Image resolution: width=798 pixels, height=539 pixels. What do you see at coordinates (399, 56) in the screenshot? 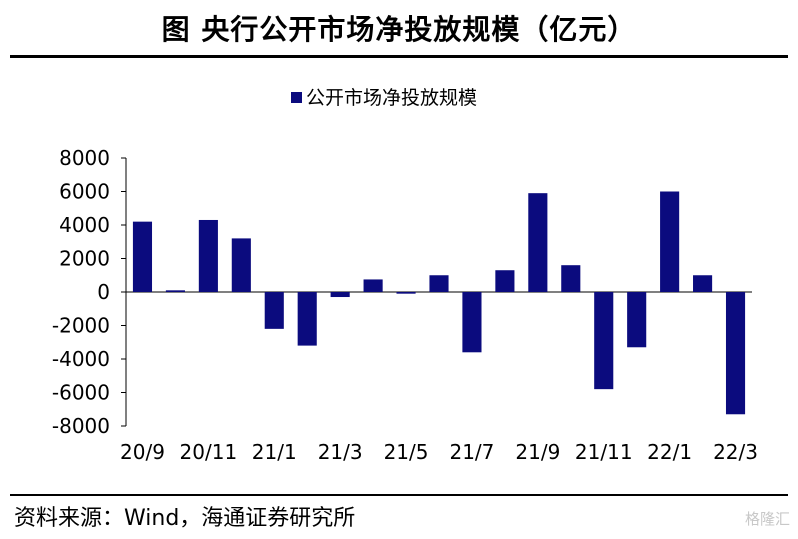
I see `top-rule` at bounding box center [399, 56].